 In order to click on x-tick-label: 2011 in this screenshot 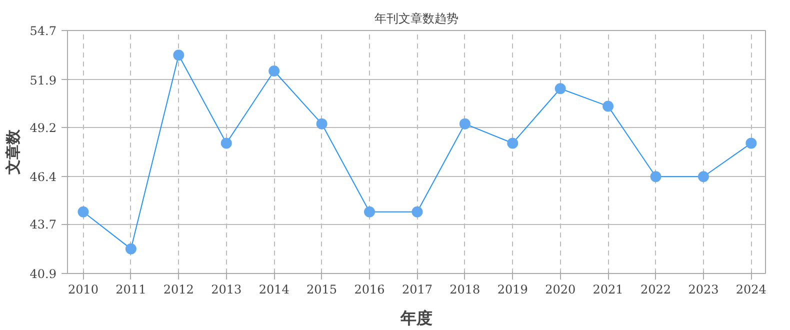, I will do `click(131, 289)`.